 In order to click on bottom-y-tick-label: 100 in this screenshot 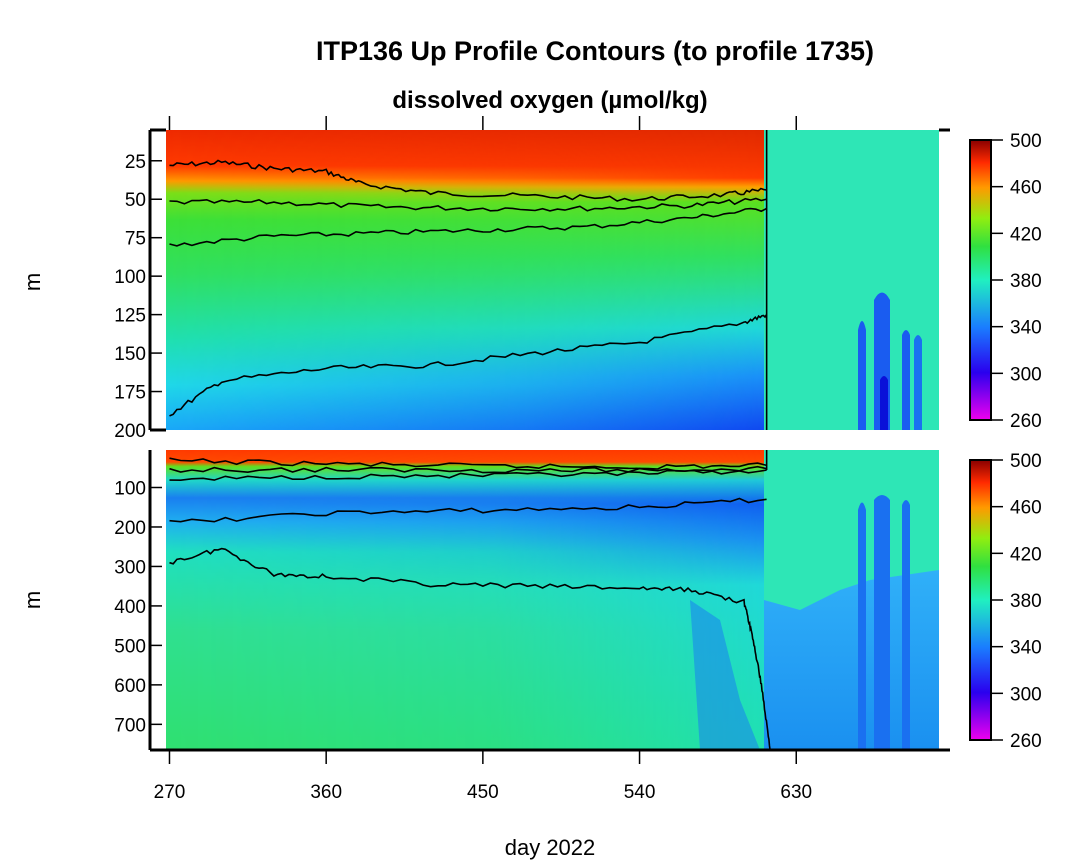, I will do `click(130, 489)`.